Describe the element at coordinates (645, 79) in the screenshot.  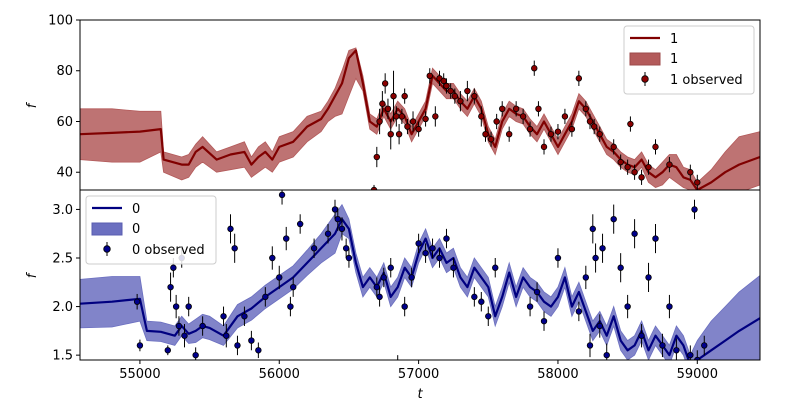
I see `top-legend-marker-swatch` at that location.